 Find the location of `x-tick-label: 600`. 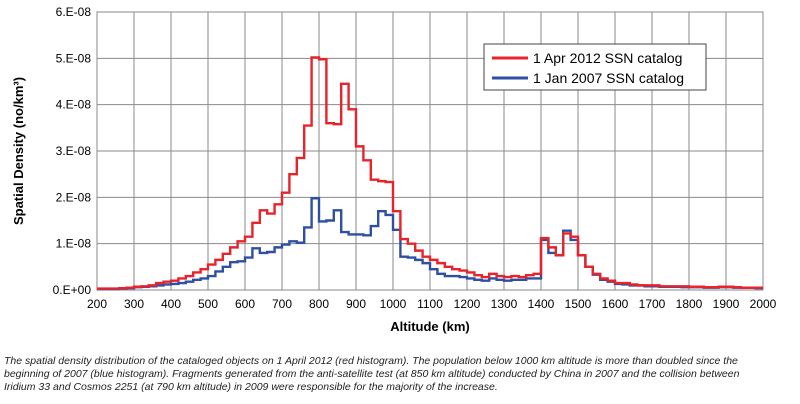

x-tick-label: 600 is located at coordinates (245, 304).